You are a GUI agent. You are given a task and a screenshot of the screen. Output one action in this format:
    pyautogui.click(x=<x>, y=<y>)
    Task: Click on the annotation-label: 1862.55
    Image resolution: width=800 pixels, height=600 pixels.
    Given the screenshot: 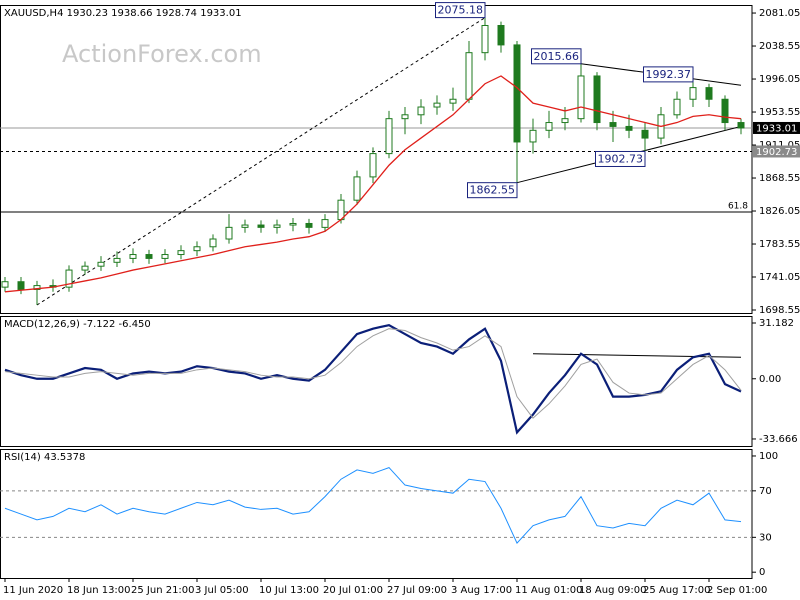 What is the action you would take?
    pyautogui.click(x=493, y=190)
    